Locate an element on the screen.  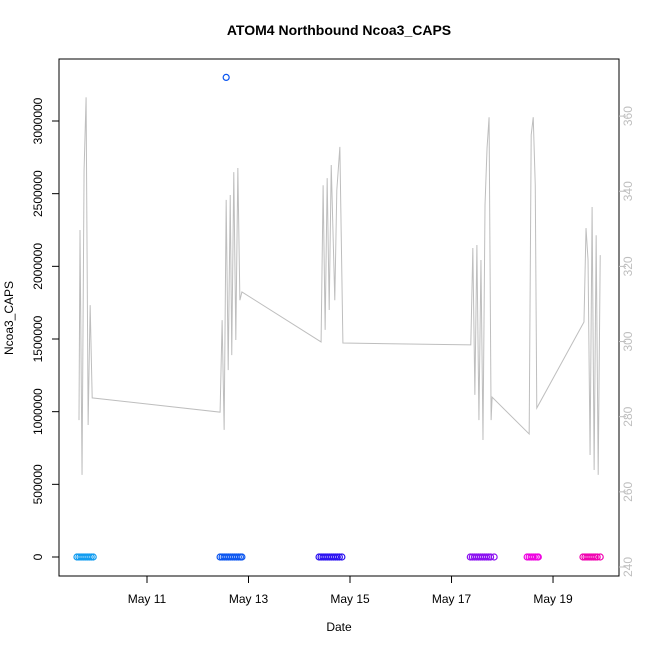
y2-tick-label: 320 is located at coordinates (628, 266).